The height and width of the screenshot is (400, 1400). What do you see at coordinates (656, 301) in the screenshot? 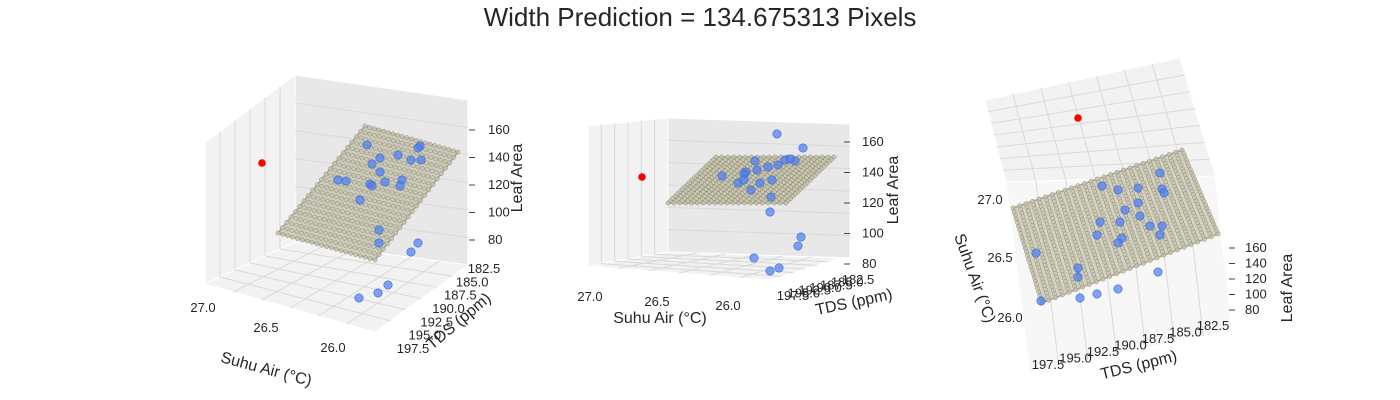
I see `x-tick-label: 26.5` at bounding box center [656, 301].